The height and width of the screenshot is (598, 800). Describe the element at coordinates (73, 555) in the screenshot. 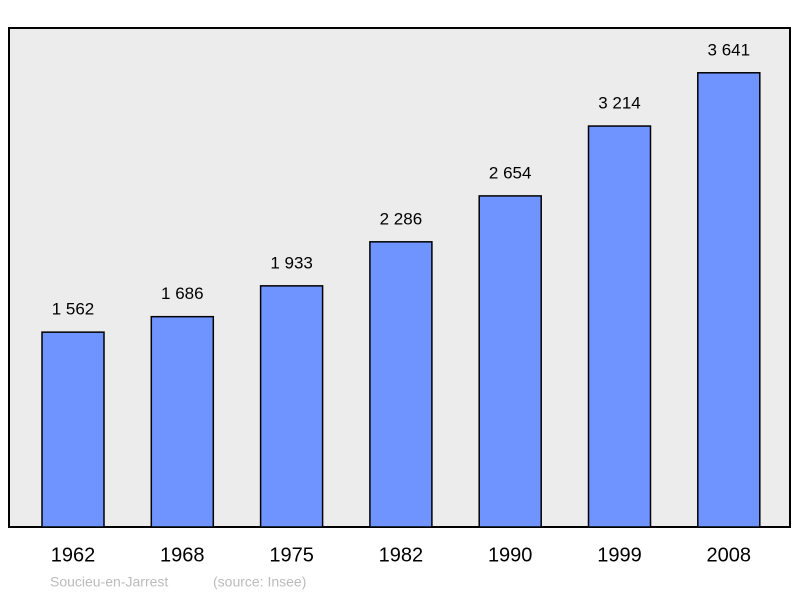

I see `x-tick-label: 1962` at that location.